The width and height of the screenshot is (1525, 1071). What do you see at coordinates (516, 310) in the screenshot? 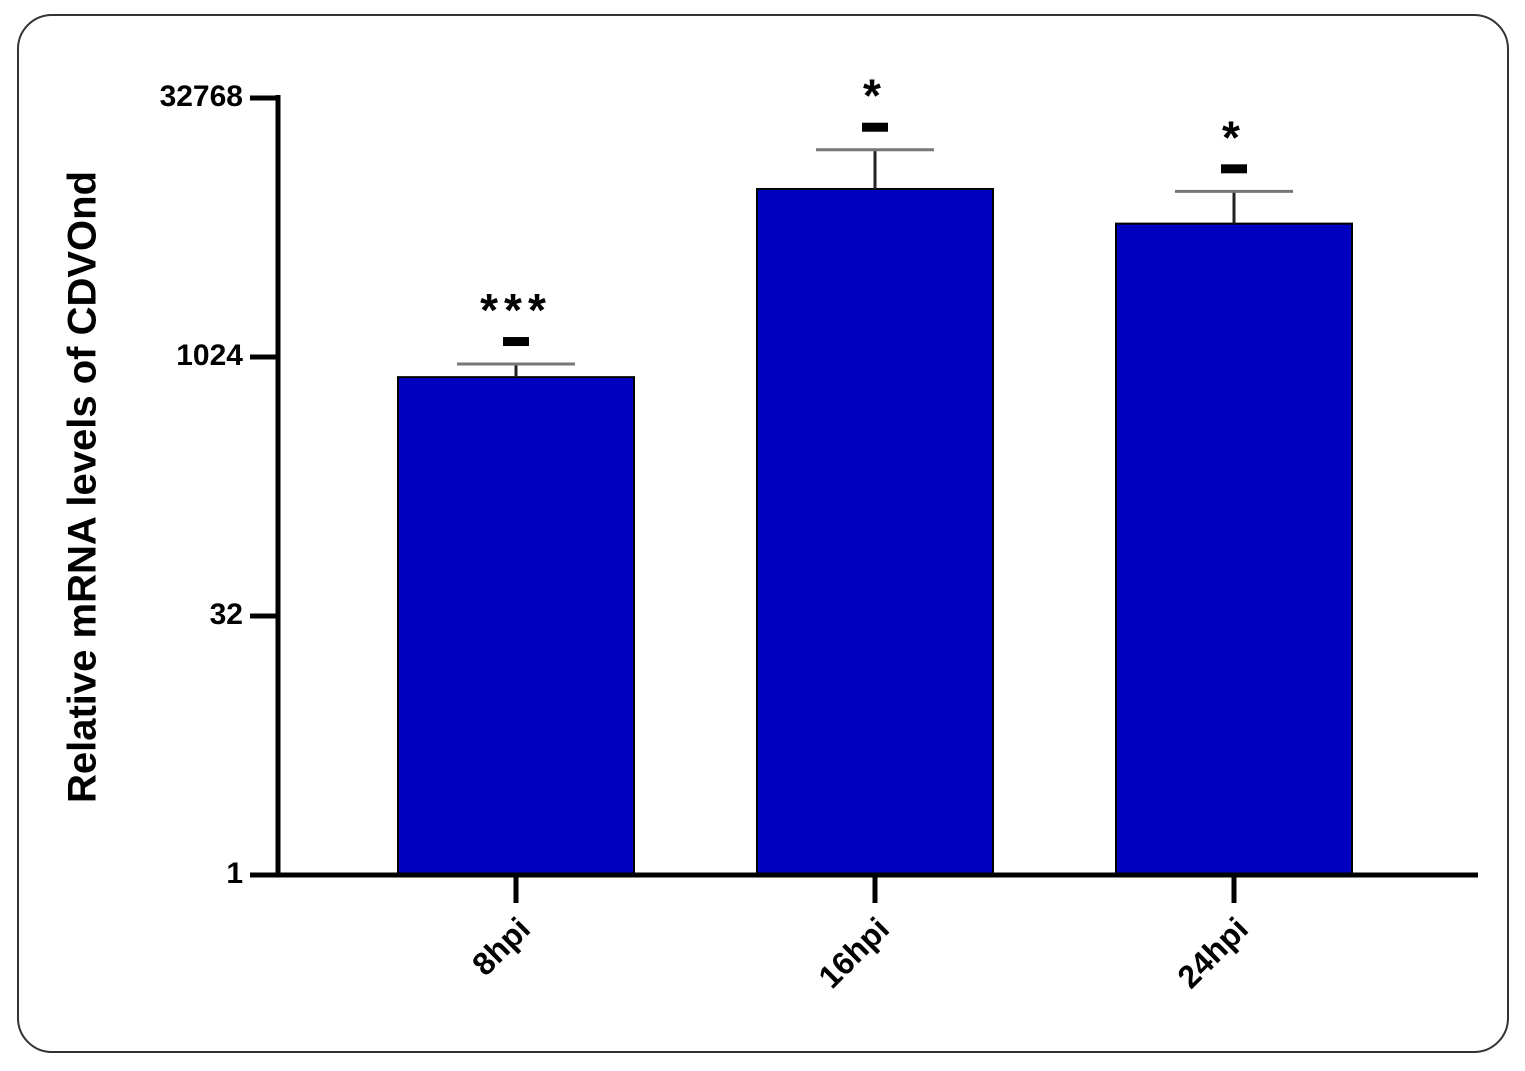
I see `significance-label: ***` at bounding box center [516, 310].